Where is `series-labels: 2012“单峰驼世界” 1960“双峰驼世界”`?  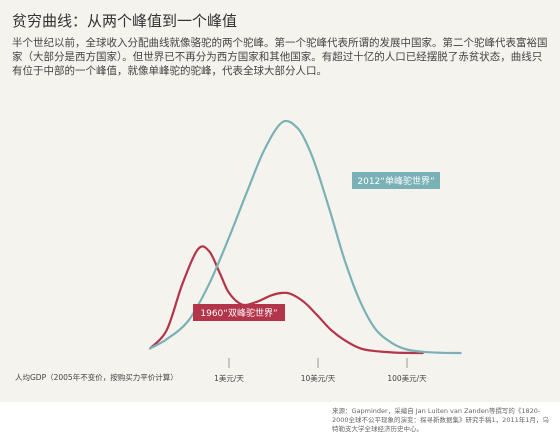 series-labels: 2012“单峰驼世界” 1960“双峰驼世界” is located at coordinates (316, 246).